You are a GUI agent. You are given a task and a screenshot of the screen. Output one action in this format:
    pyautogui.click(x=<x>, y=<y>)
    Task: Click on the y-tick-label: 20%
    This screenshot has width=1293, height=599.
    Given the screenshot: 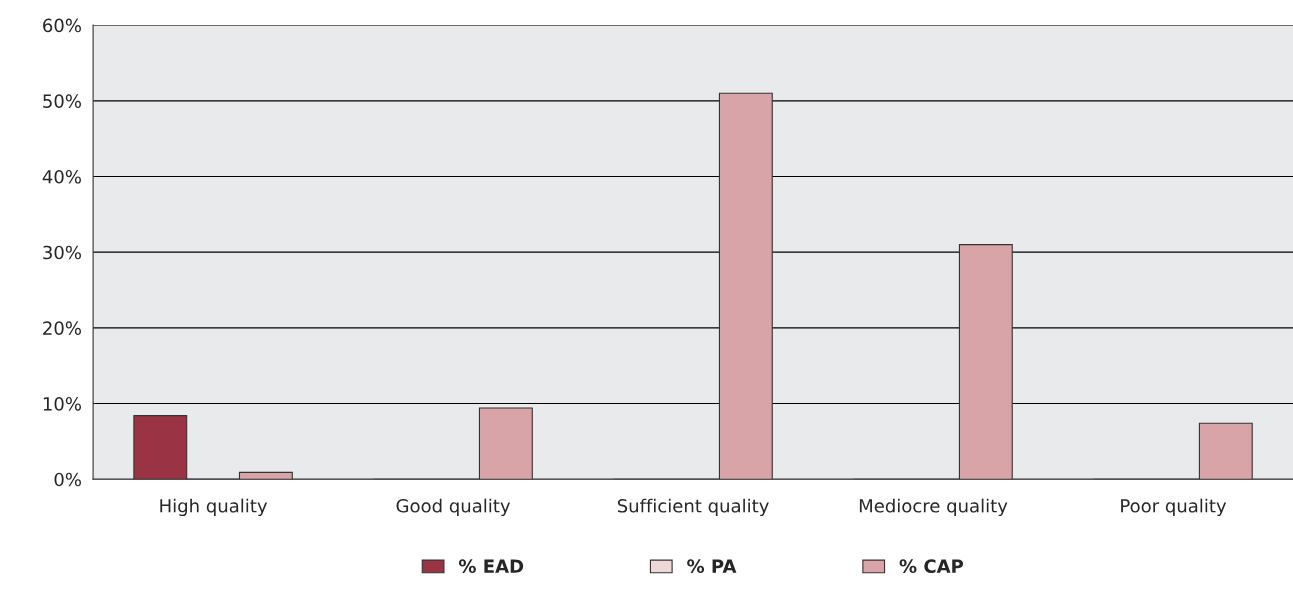 What is the action you would take?
    pyautogui.click(x=62, y=328)
    